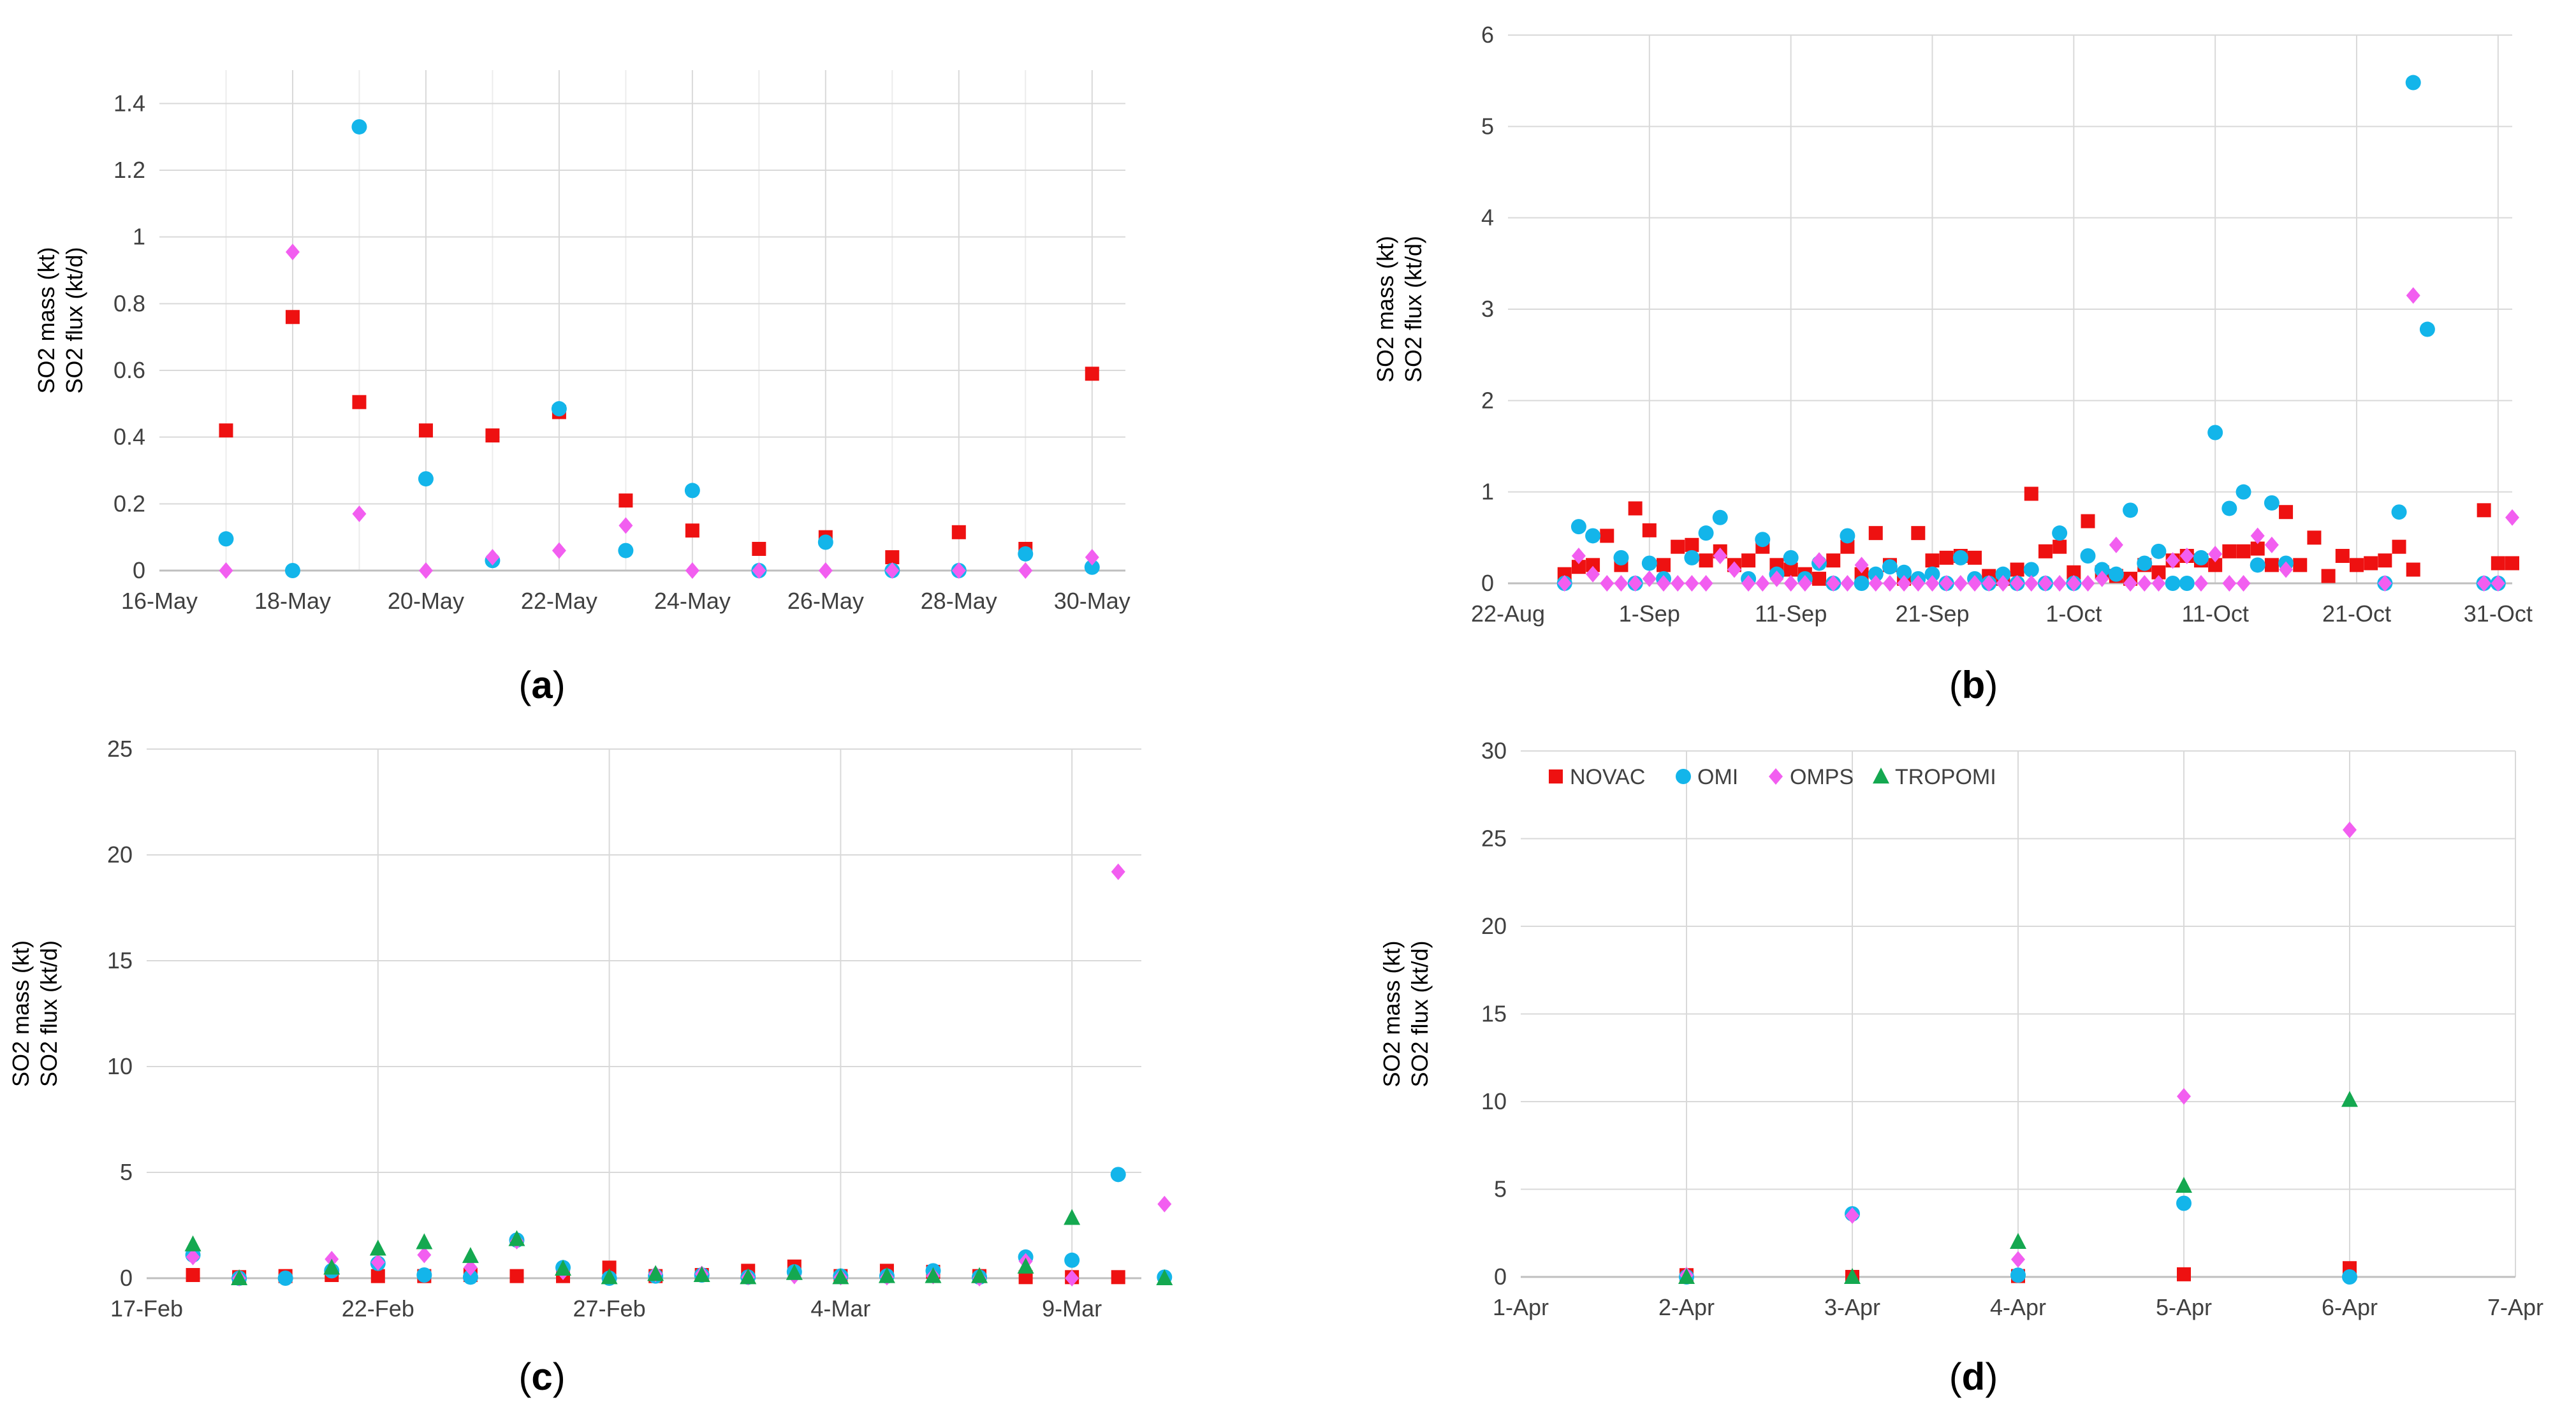  What do you see at coordinates (49, 1014) in the screenshot?
I see `y-axis-label: SO2 flux (kt/d)` at bounding box center [49, 1014].